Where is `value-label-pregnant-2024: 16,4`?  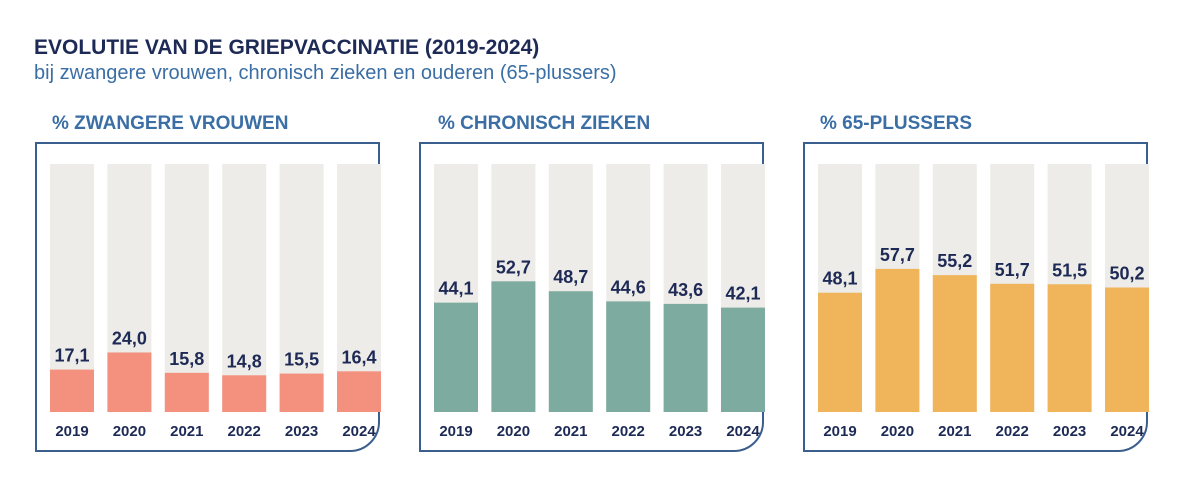 value-label-pregnant-2024: 16,4 is located at coordinates (358, 357).